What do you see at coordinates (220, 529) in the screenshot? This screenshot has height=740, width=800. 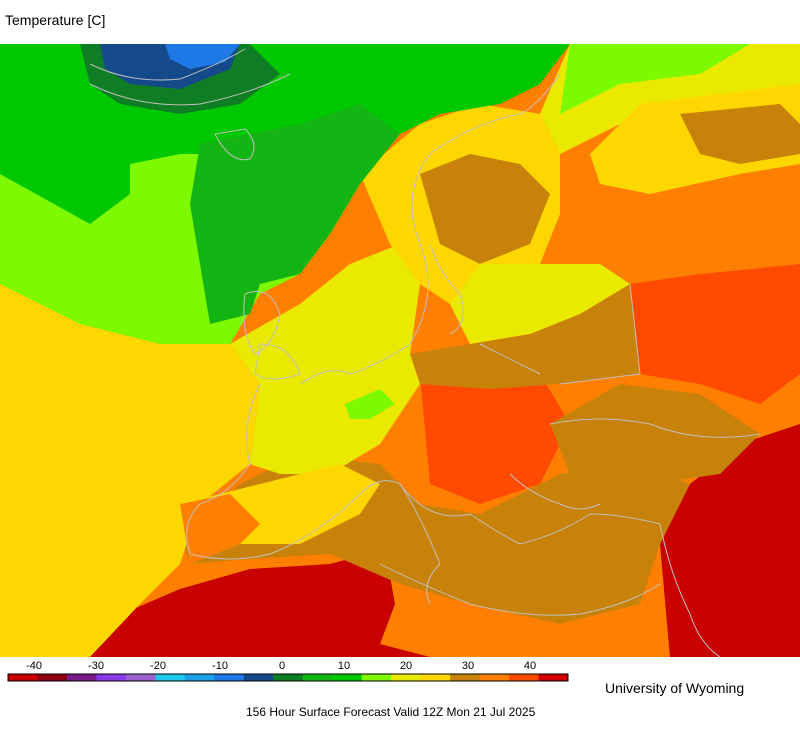 I see `iberia-orange` at bounding box center [220, 529].